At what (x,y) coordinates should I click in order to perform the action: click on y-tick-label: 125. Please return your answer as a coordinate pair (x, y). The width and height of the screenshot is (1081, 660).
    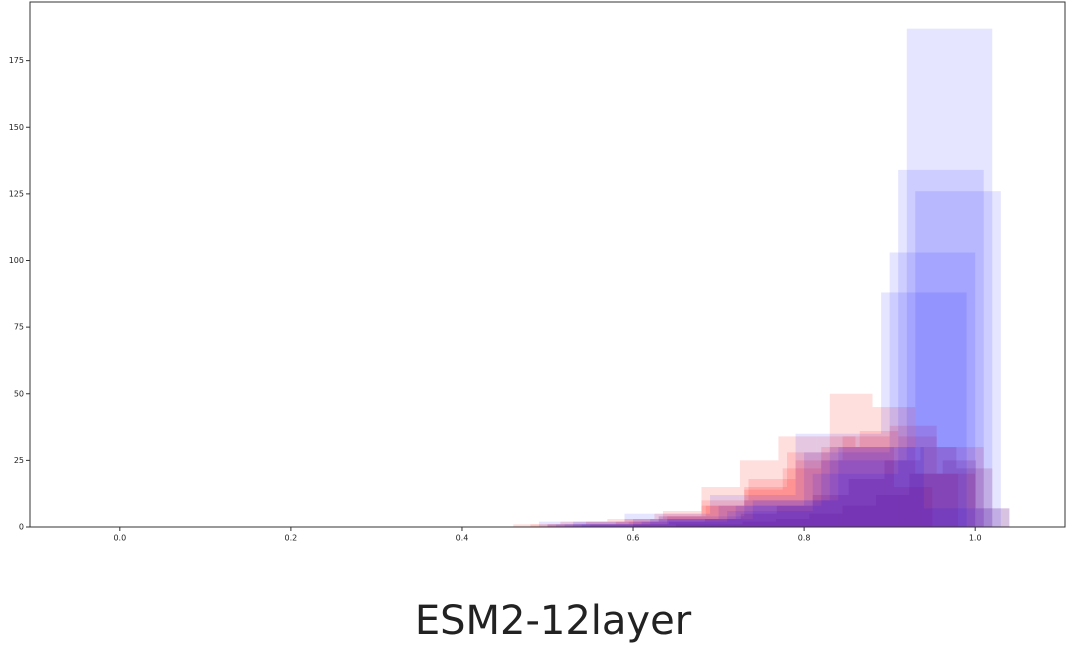
    Looking at the image, I should click on (16, 193).